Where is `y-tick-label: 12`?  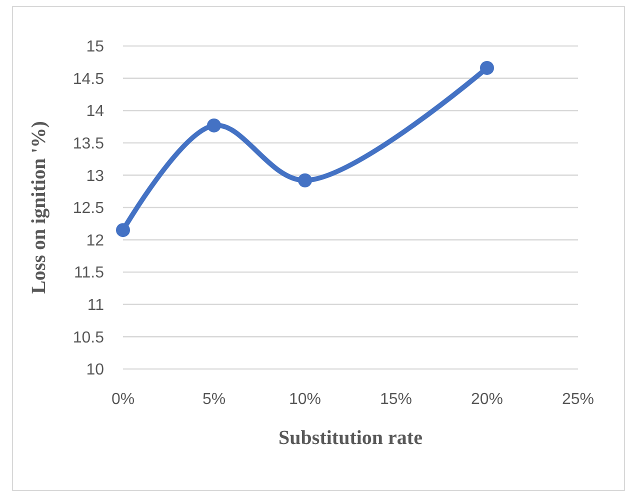 y-tick-label: 12 is located at coordinates (95, 241).